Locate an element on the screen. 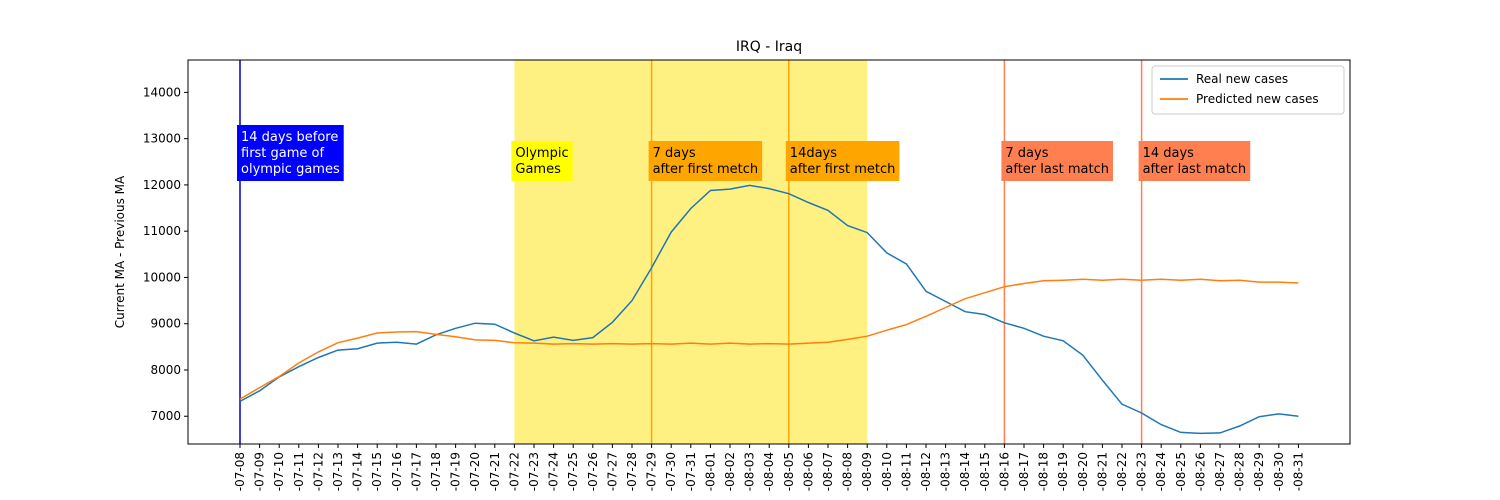  legend: Real new cases Predicted new cases is located at coordinates (1248, 90).